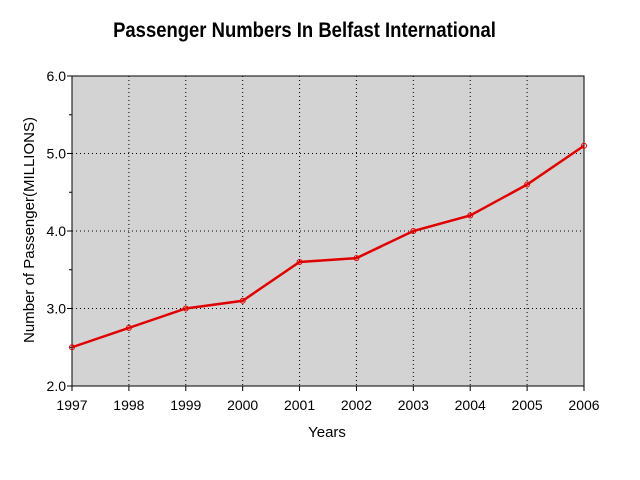  What do you see at coordinates (470, 405) in the screenshot?
I see `x-tick-label: 2004` at bounding box center [470, 405].